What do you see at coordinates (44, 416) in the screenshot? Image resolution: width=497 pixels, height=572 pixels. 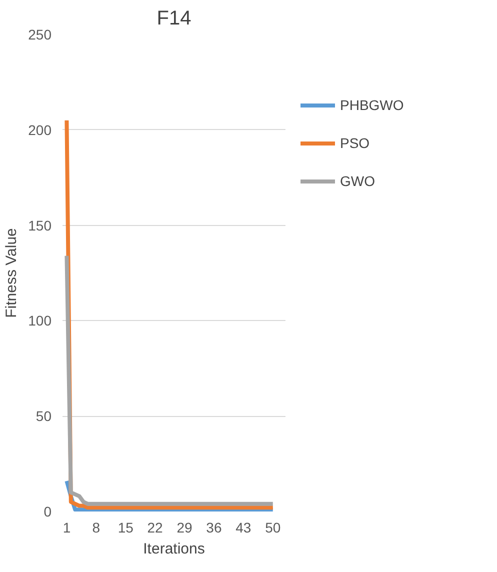 I see `y-tick-label: 50` at bounding box center [44, 416].